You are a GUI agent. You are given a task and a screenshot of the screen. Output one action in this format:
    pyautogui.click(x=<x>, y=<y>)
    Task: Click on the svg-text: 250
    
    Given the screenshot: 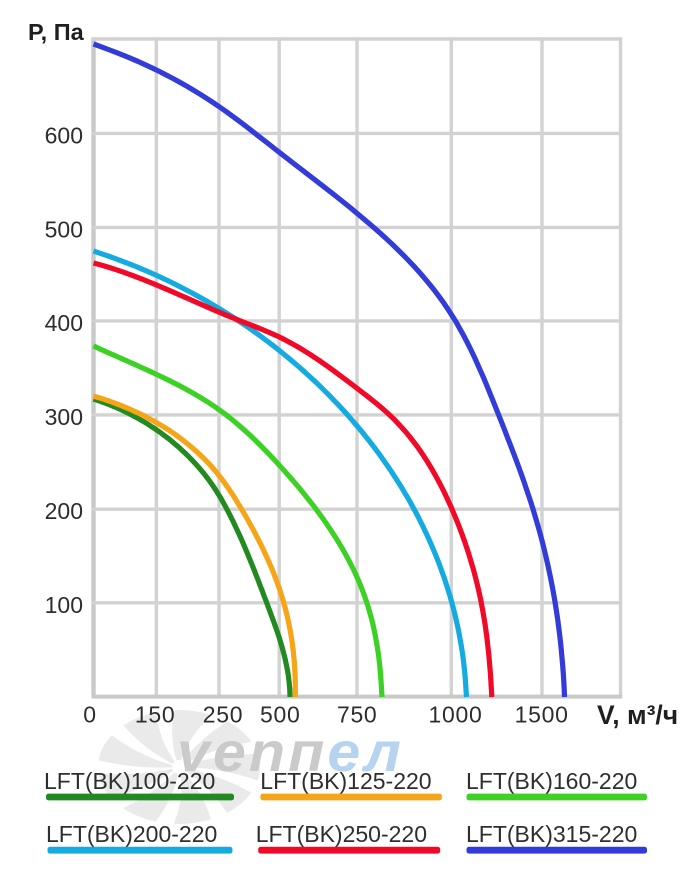 What is the action you would take?
    pyautogui.click(x=223, y=715)
    